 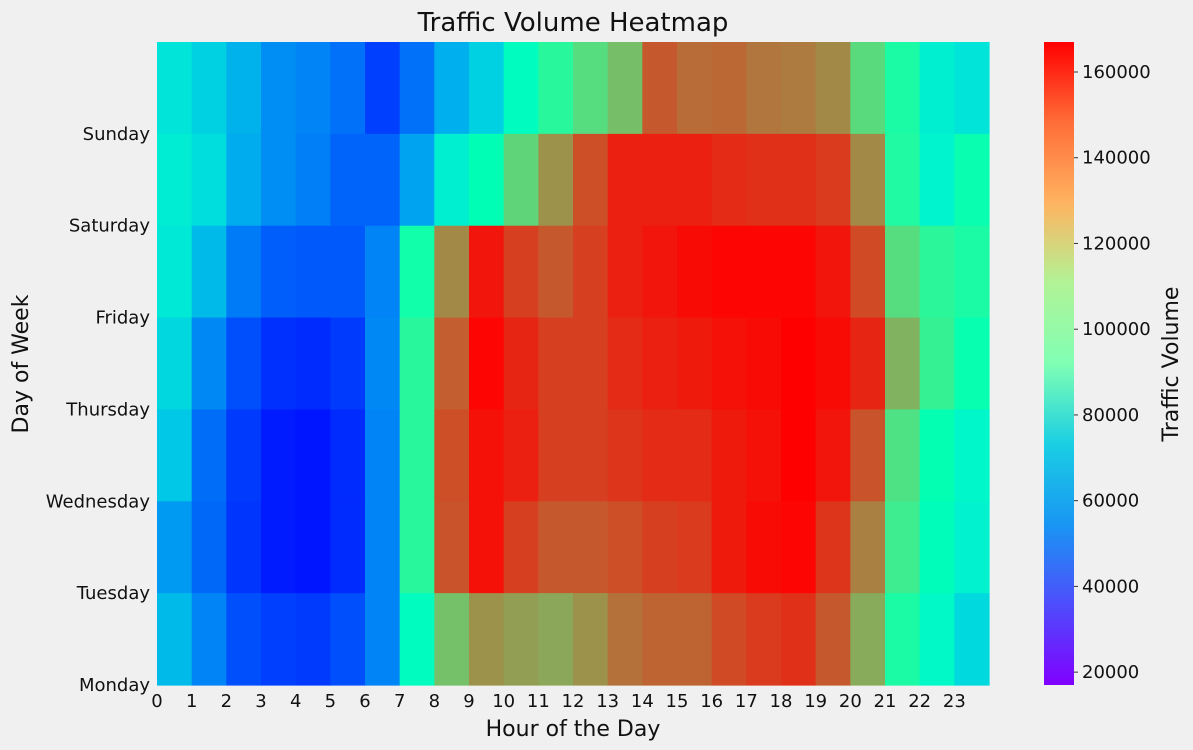 I want to click on x-tick-label: 12, so click(x=573, y=701).